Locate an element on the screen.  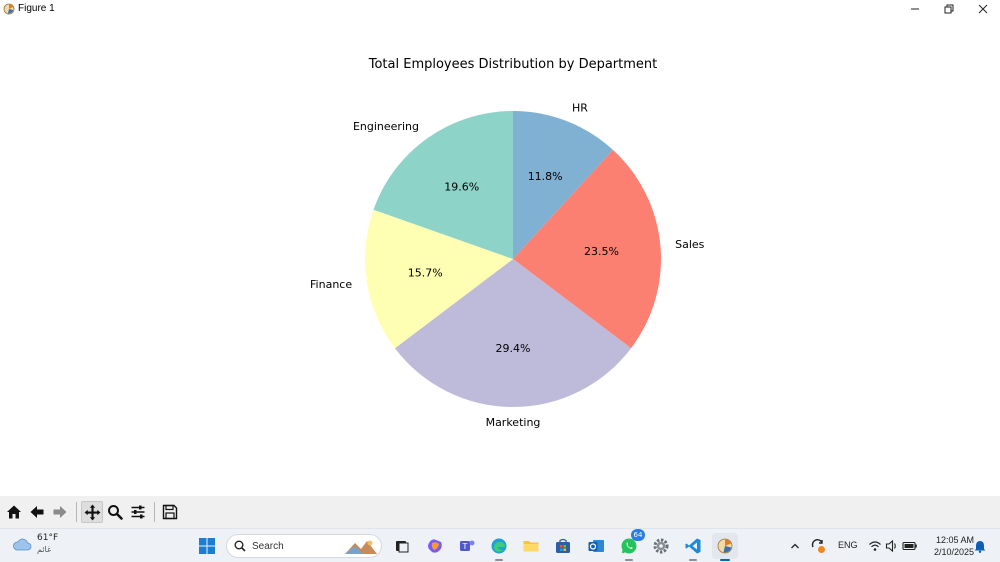
restore-button is located at coordinates (949, 8).